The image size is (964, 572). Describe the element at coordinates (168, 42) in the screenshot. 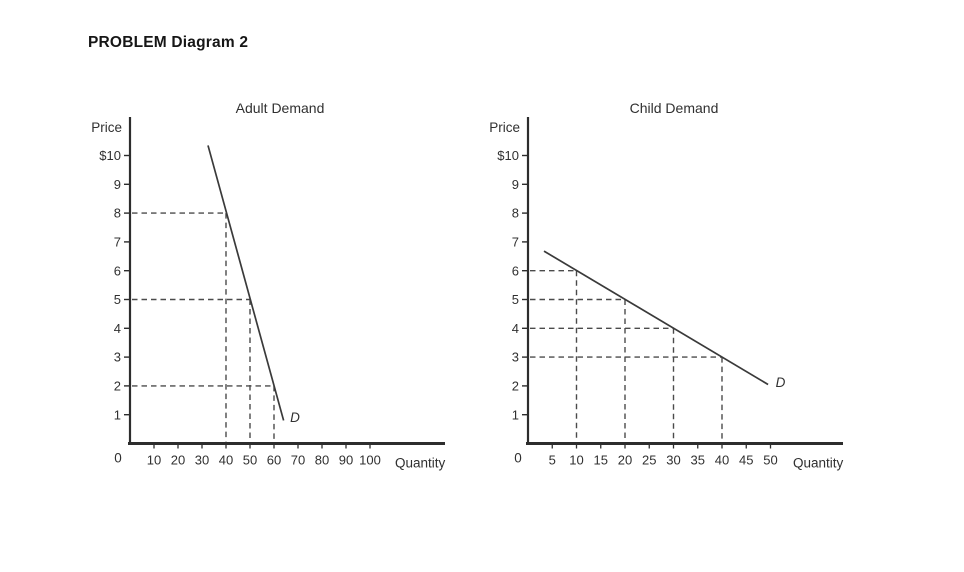

I see `page-title: PROBLEM Diagram 2` at that location.